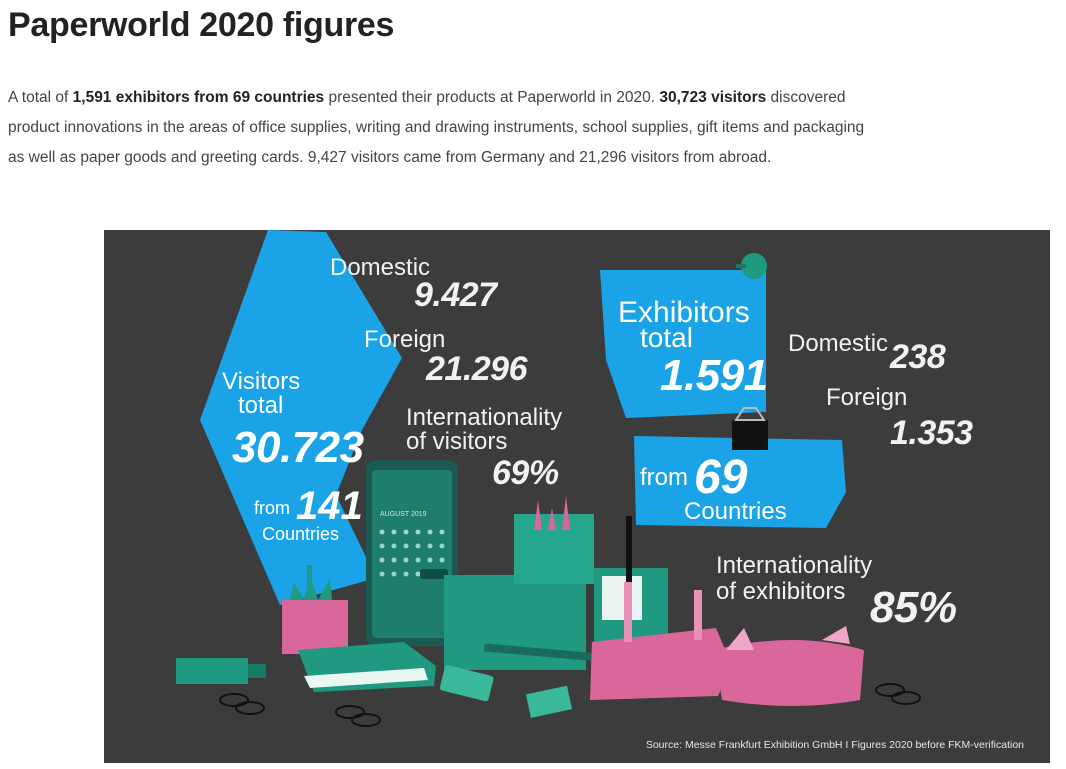 The height and width of the screenshot is (769, 1066). What do you see at coordinates (261, 381) in the screenshot?
I see `visitors-label: Visitors` at bounding box center [261, 381].